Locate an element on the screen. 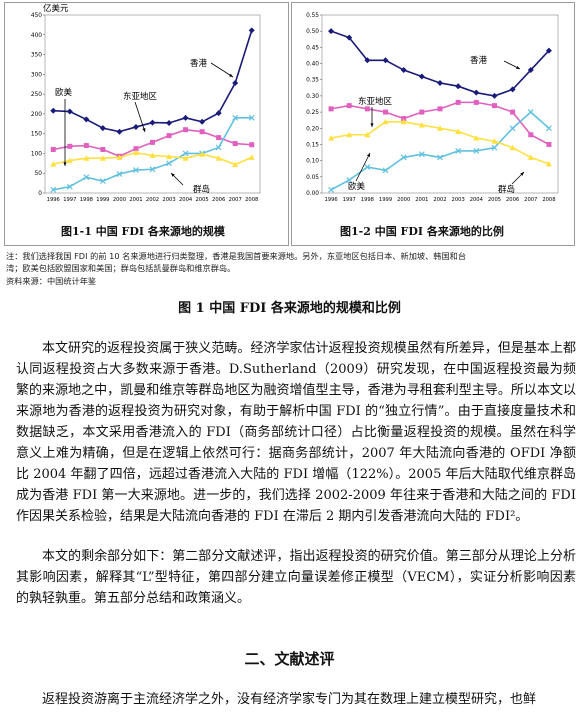 The width and height of the screenshot is (579, 714). figure-title: 图 1 中国 FDI 各来源地的规模和比例 is located at coordinates (289, 308).